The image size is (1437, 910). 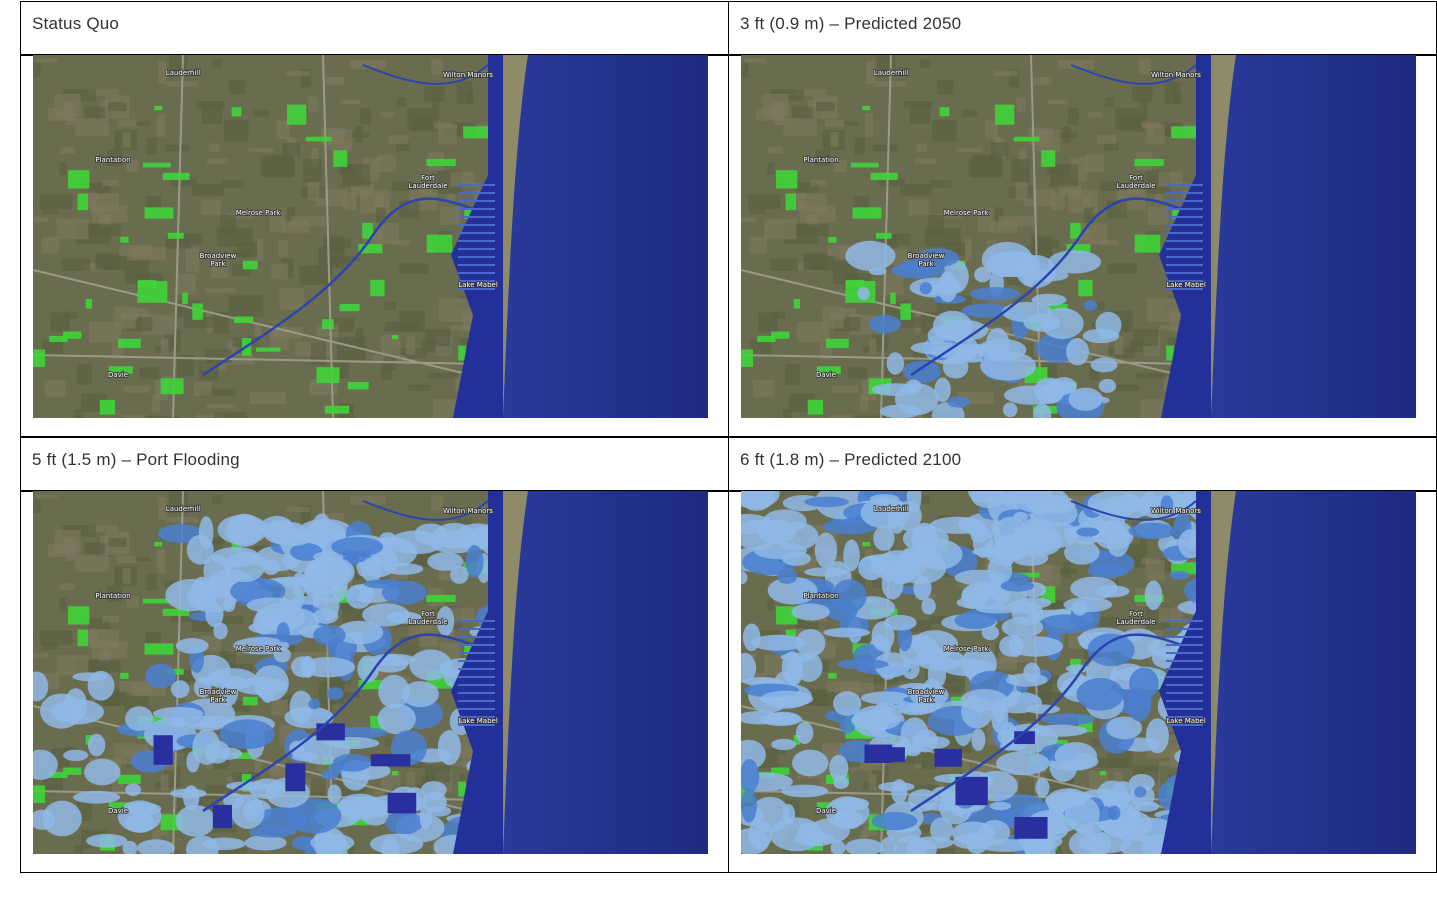 I want to click on map-label: Davie, so click(x=118, y=375).